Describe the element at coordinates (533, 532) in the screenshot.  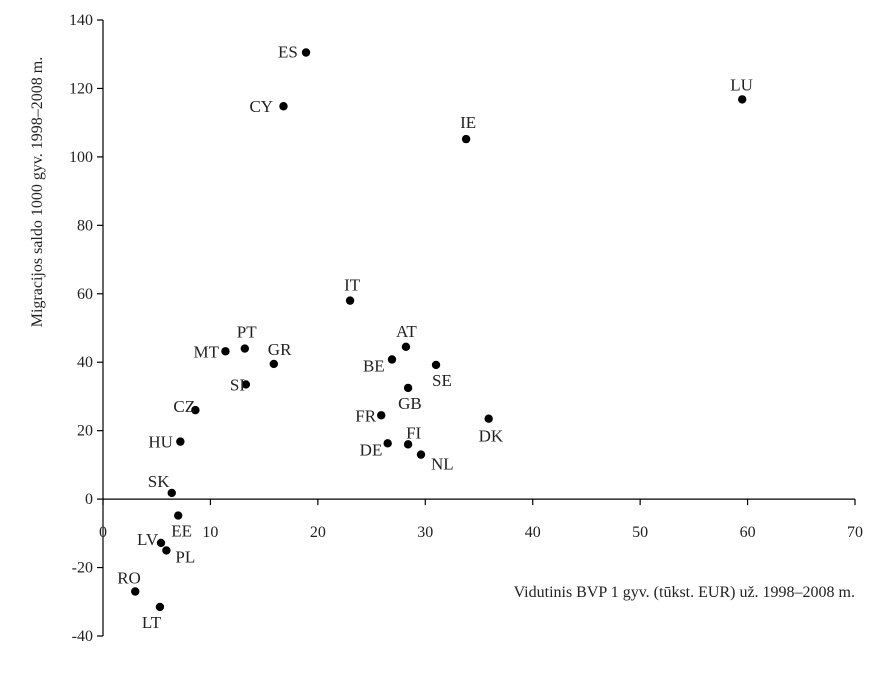
I see `x-tick-label: 40` at that location.